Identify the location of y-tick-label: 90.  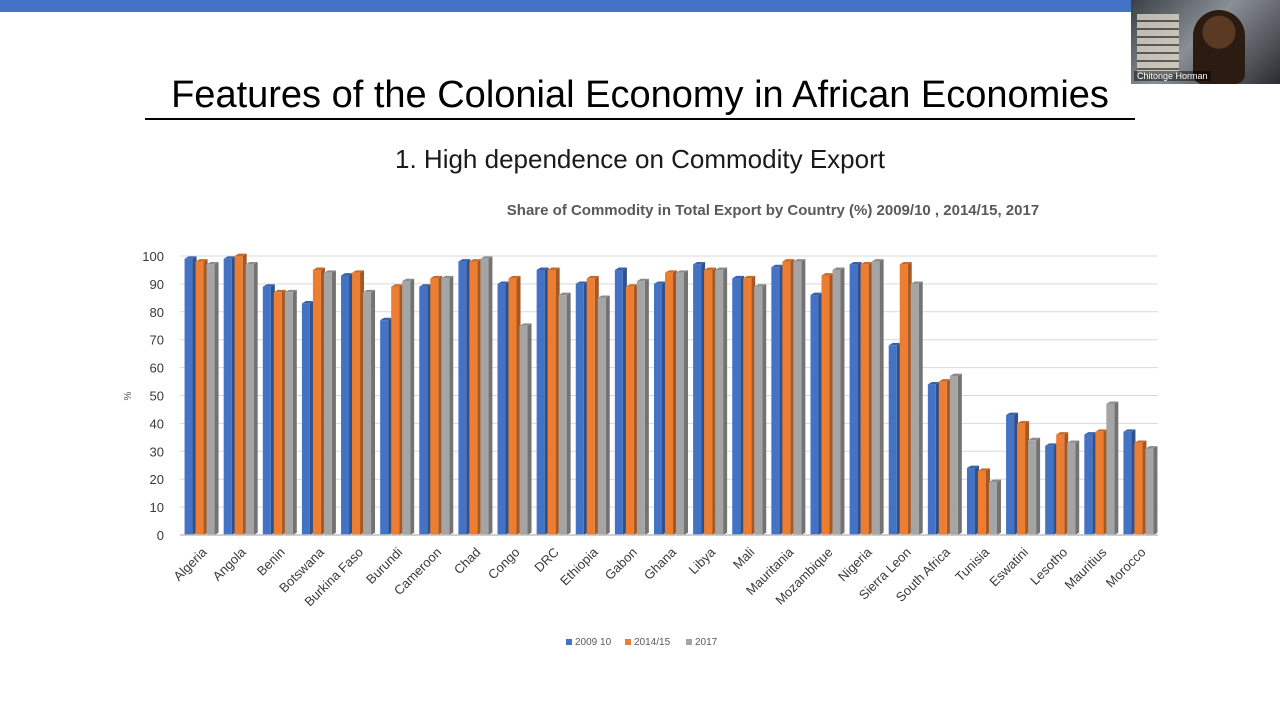
(157, 284).